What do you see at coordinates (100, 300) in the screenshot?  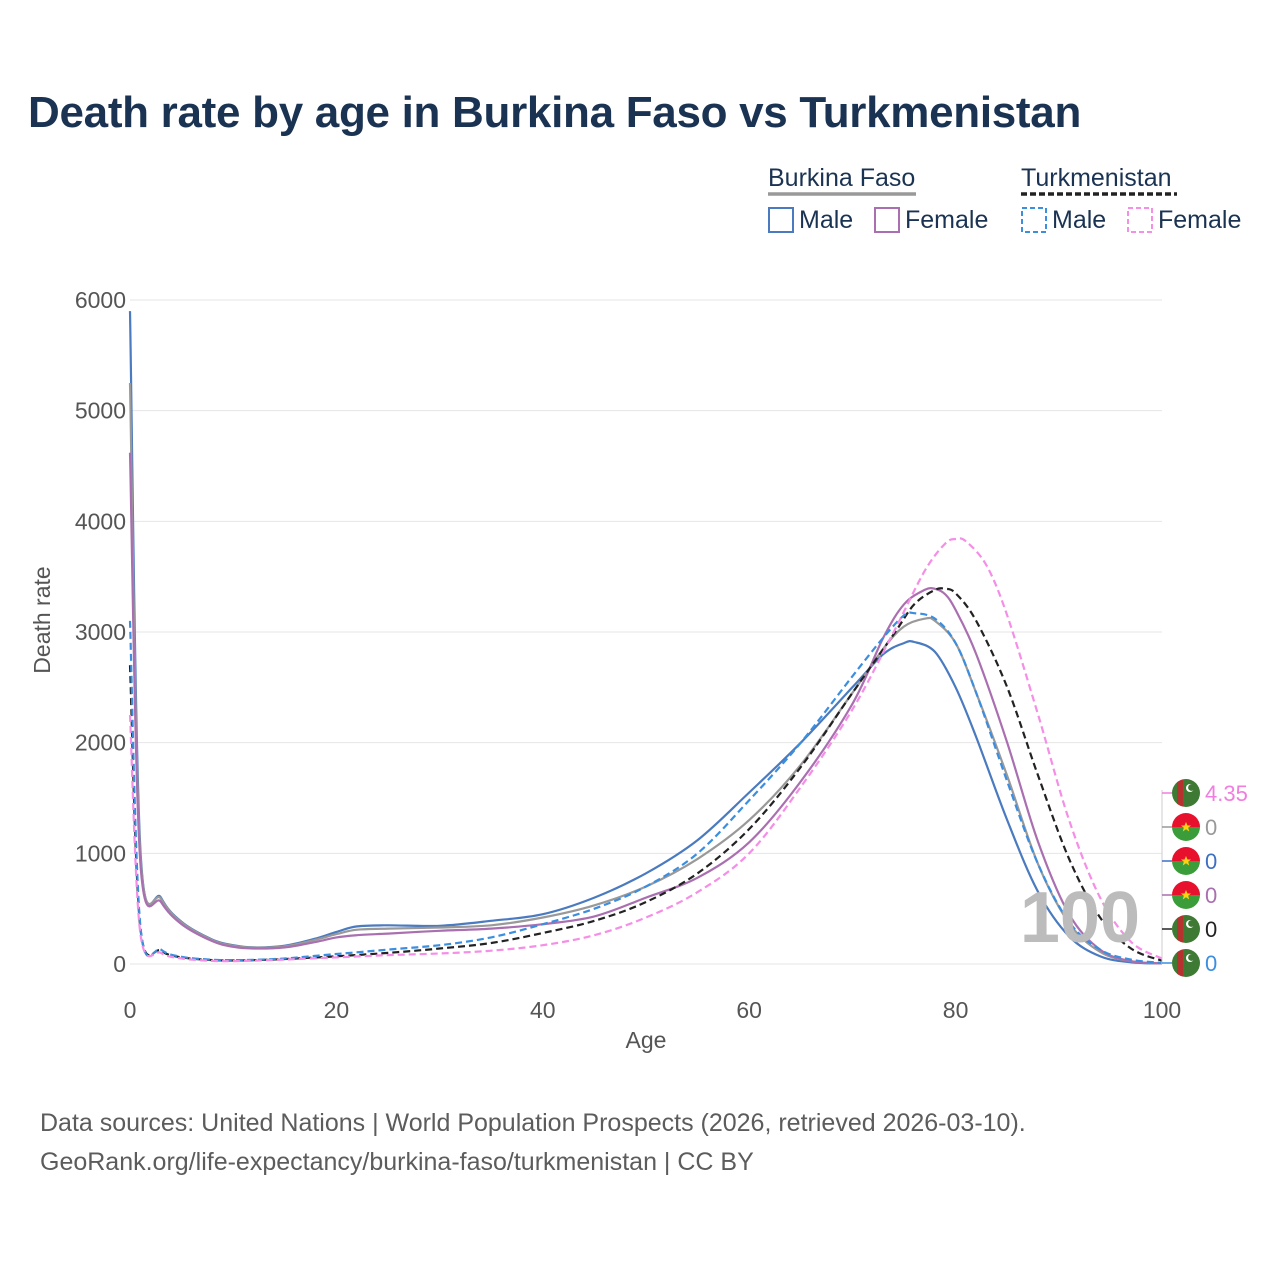 I see `y-tick-label: 6000` at bounding box center [100, 300].